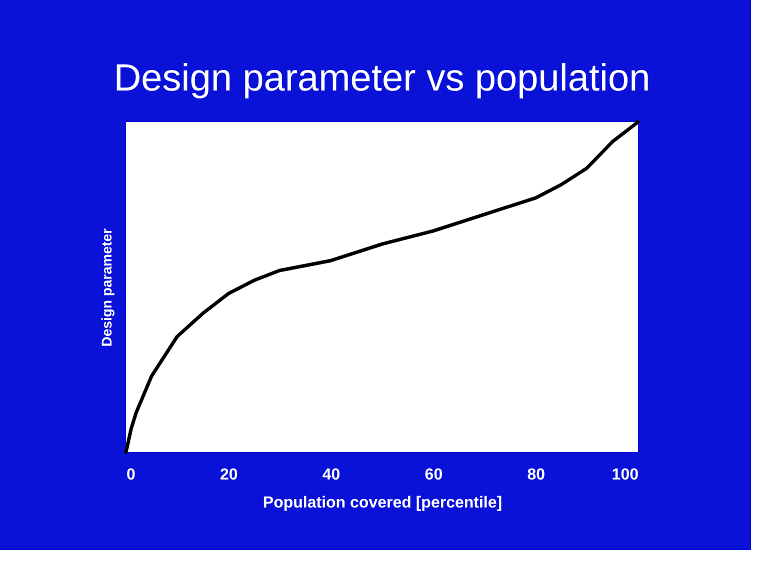 The height and width of the screenshot is (581, 768). What do you see at coordinates (536, 475) in the screenshot?
I see `x-tick-label: 80` at bounding box center [536, 475].